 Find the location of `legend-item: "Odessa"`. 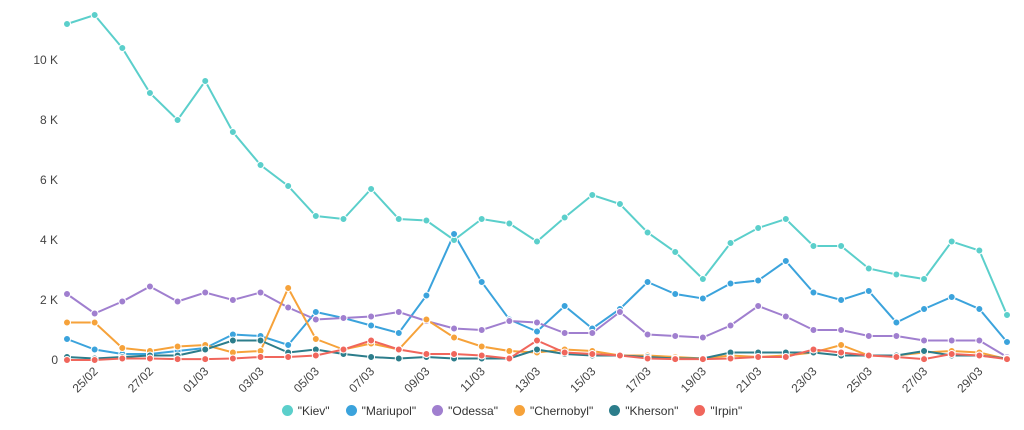

legend-item: "Odessa" is located at coordinates (465, 411).